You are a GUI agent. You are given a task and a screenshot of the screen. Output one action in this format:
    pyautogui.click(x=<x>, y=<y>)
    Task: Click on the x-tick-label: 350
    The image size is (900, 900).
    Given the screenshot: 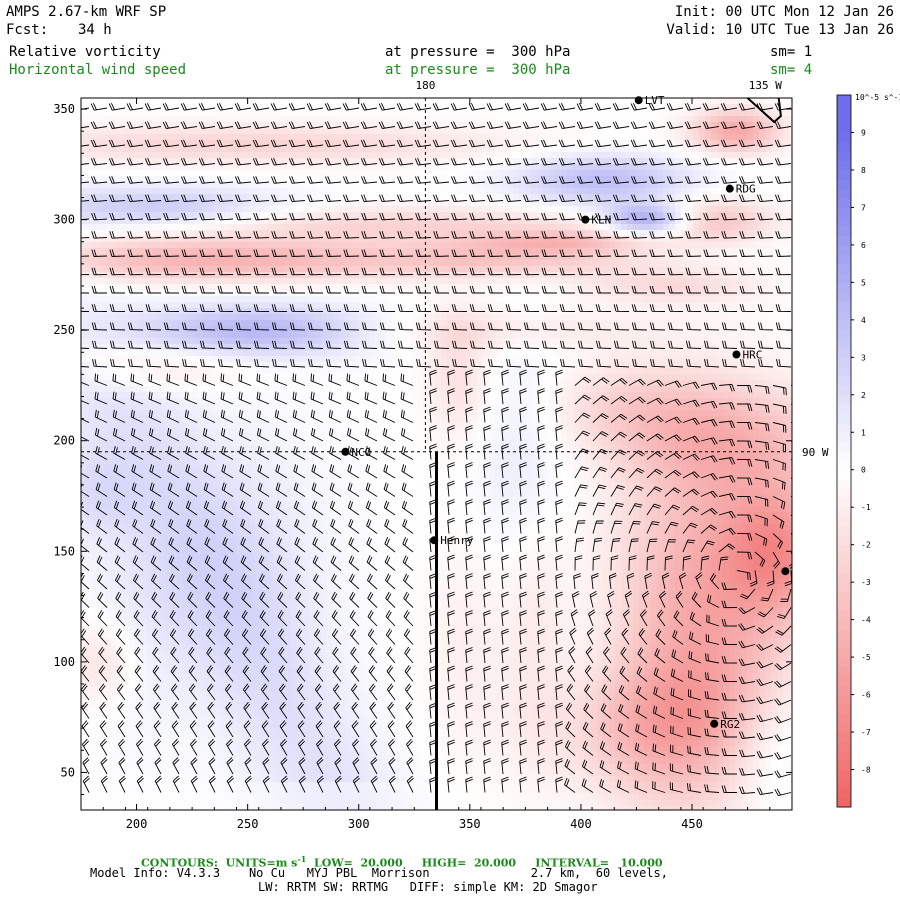 What is the action you would take?
    pyautogui.click(x=470, y=824)
    